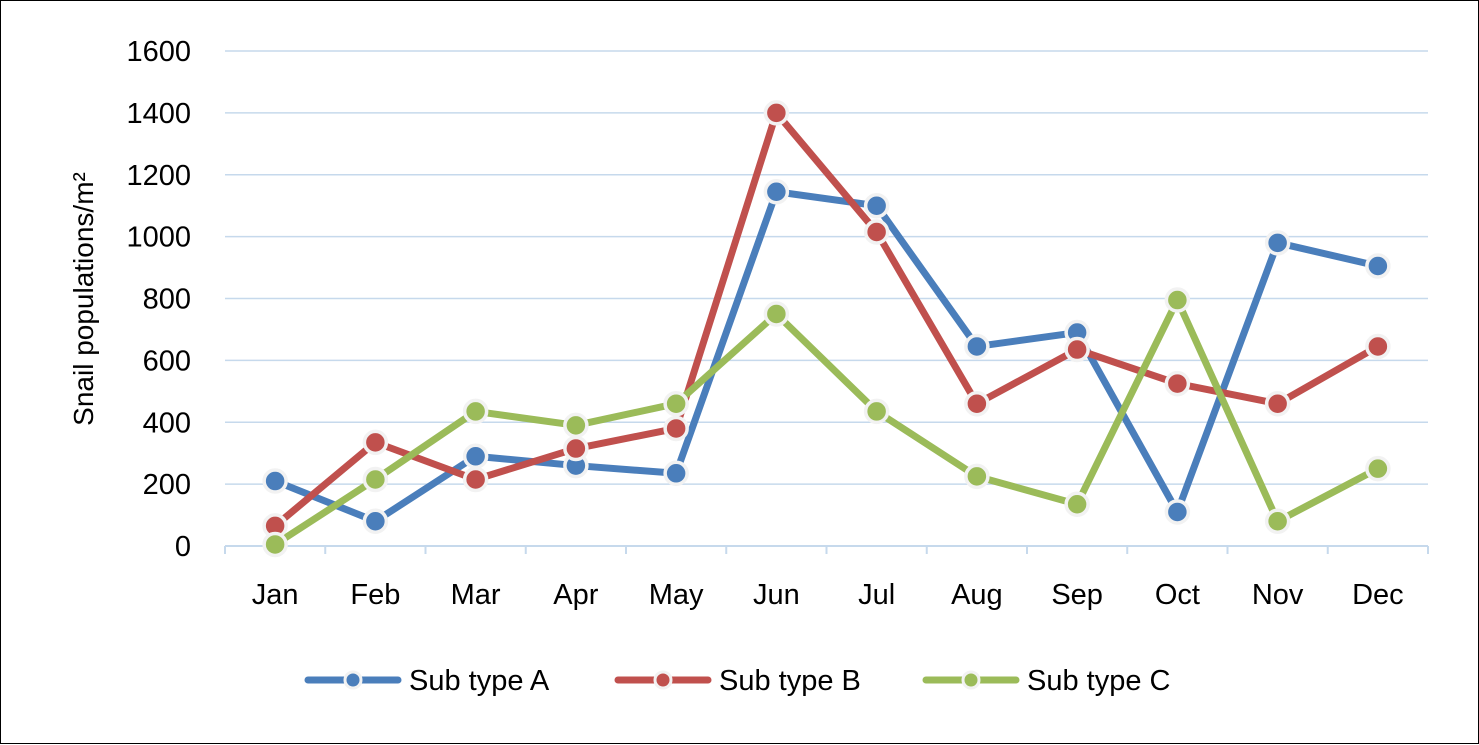 The height and width of the screenshot is (745, 1479). I want to click on x-tick-label: Aug, so click(977, 595).